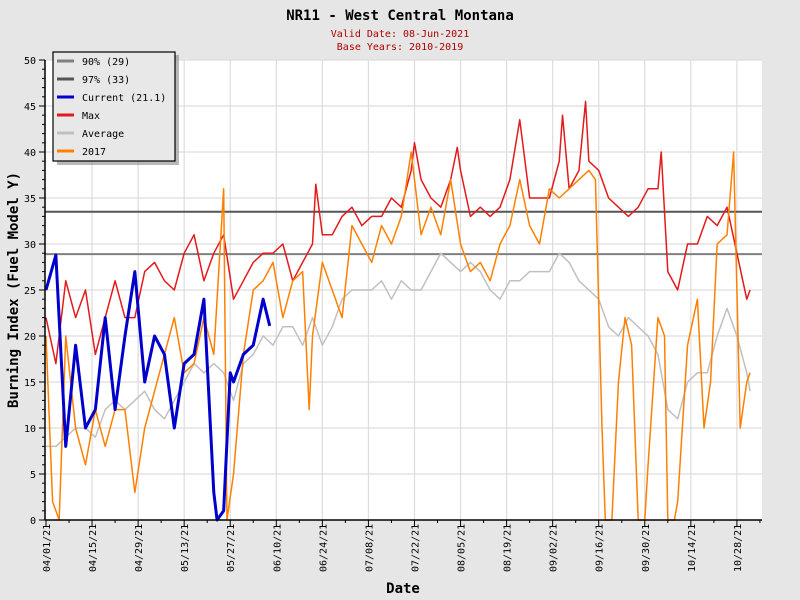  Describe the element at coordinates (30, 245) in the screenshot. I see `y-tick-label: 30` at that location.